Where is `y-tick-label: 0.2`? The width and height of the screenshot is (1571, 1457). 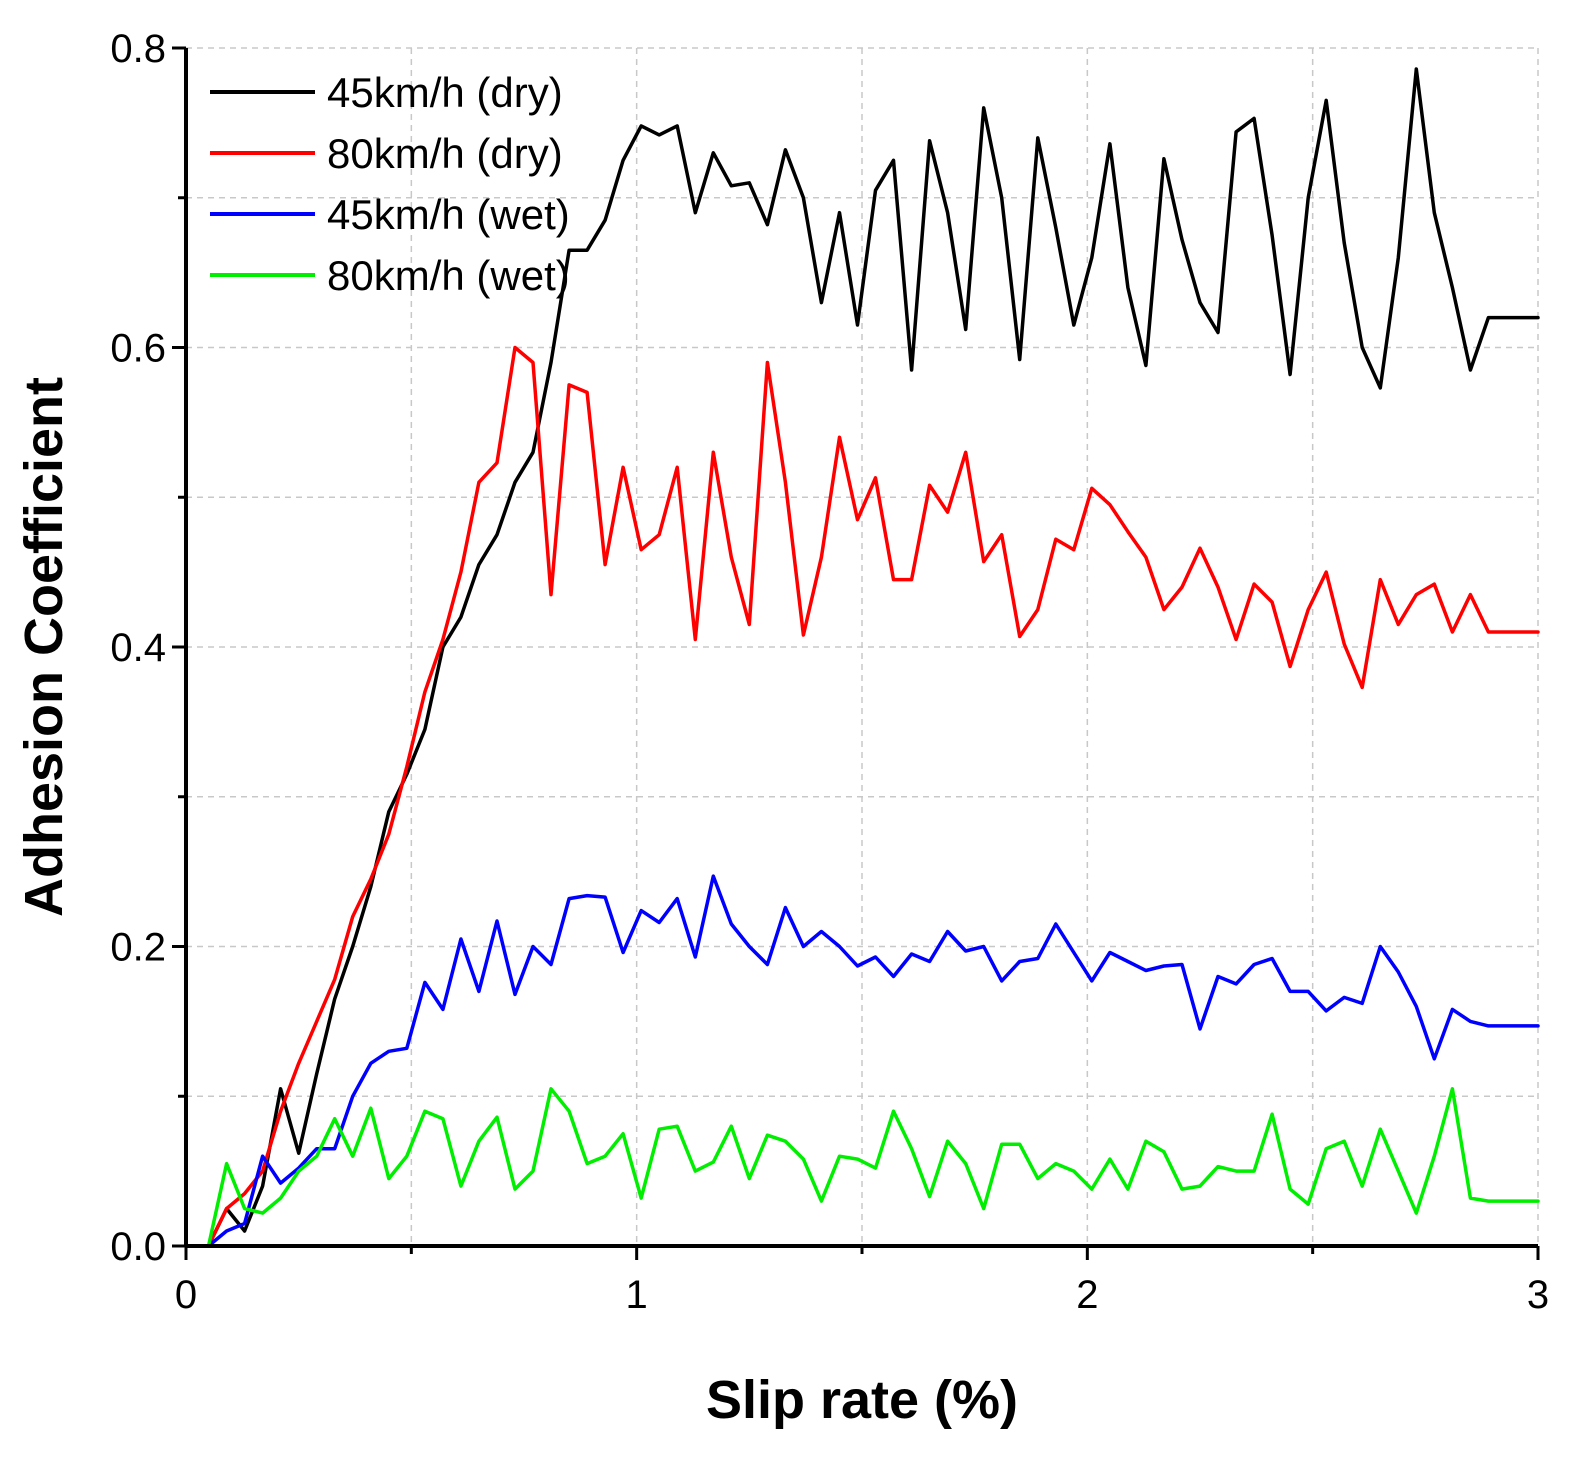
y-tick-label: 0.2 is located at coordinates (138, 948).